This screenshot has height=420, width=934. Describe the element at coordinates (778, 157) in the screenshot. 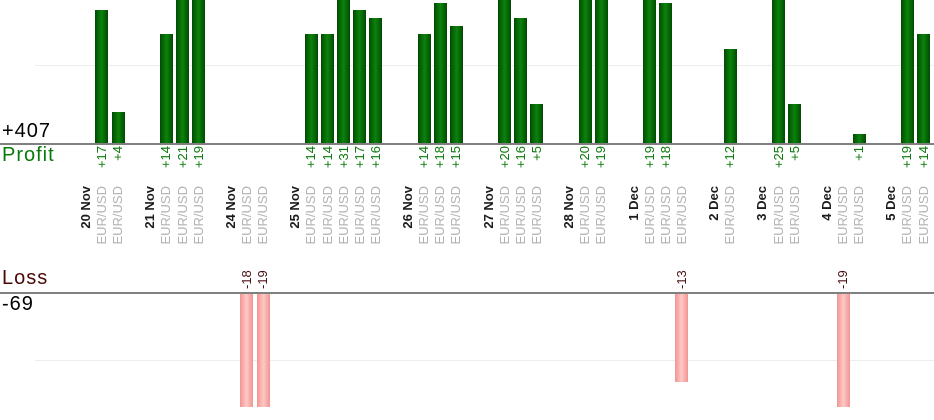

I see `profit-value-label: +25` at that location.